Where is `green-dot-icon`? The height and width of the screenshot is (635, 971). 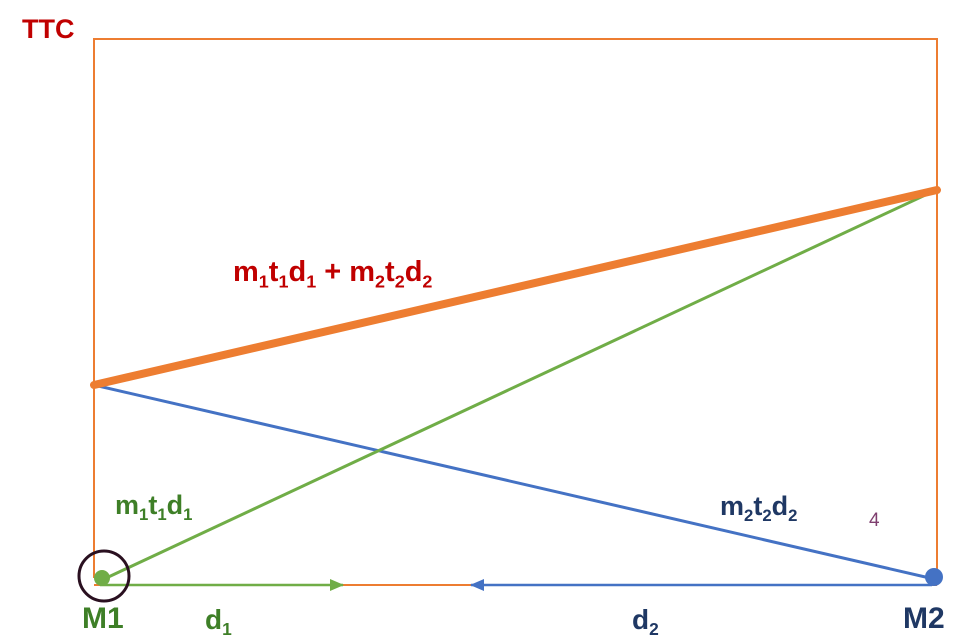
green-dot-icon is located at coordinates (102, 578).